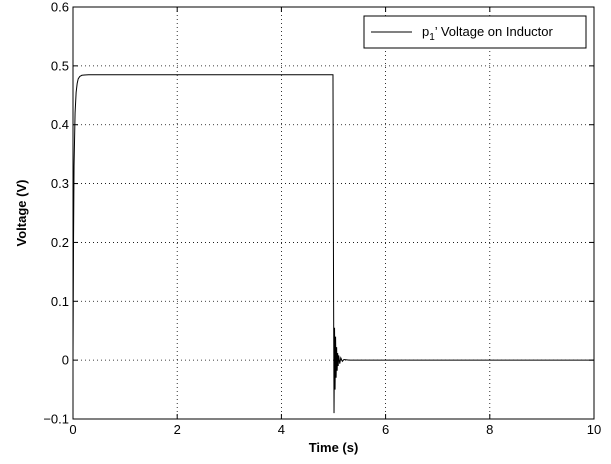  I want to click on x-tick-label: 10, so click(594, 429).